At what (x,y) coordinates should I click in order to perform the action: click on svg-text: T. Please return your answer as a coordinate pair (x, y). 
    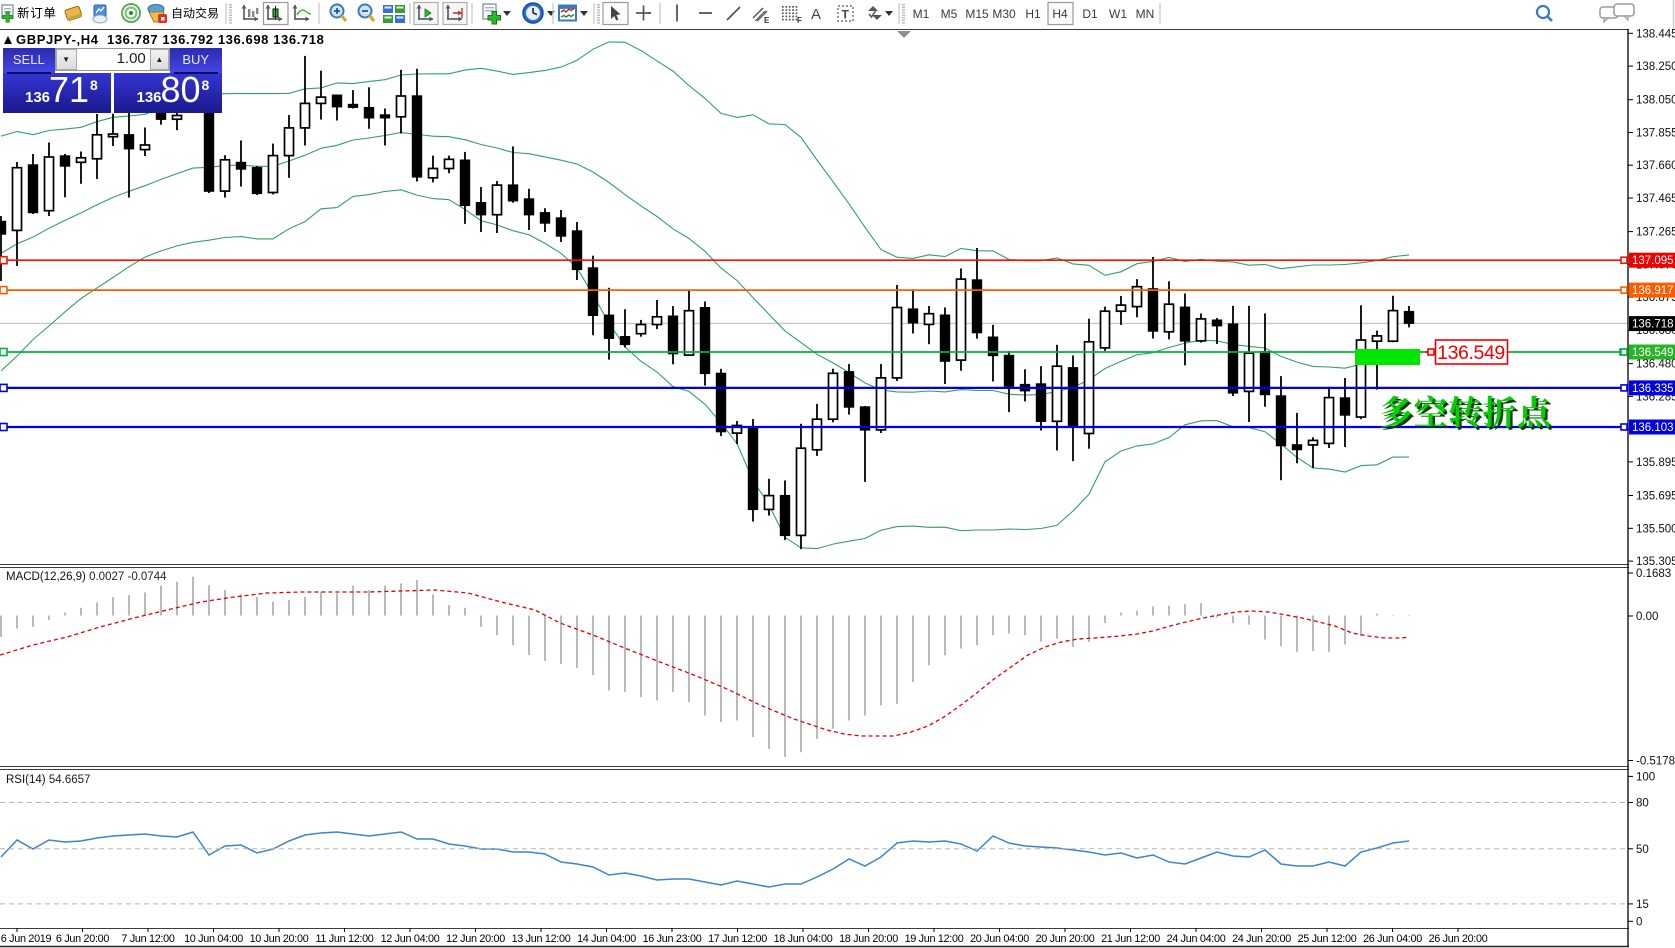
    Looking at the image, I should click on (846, 15).